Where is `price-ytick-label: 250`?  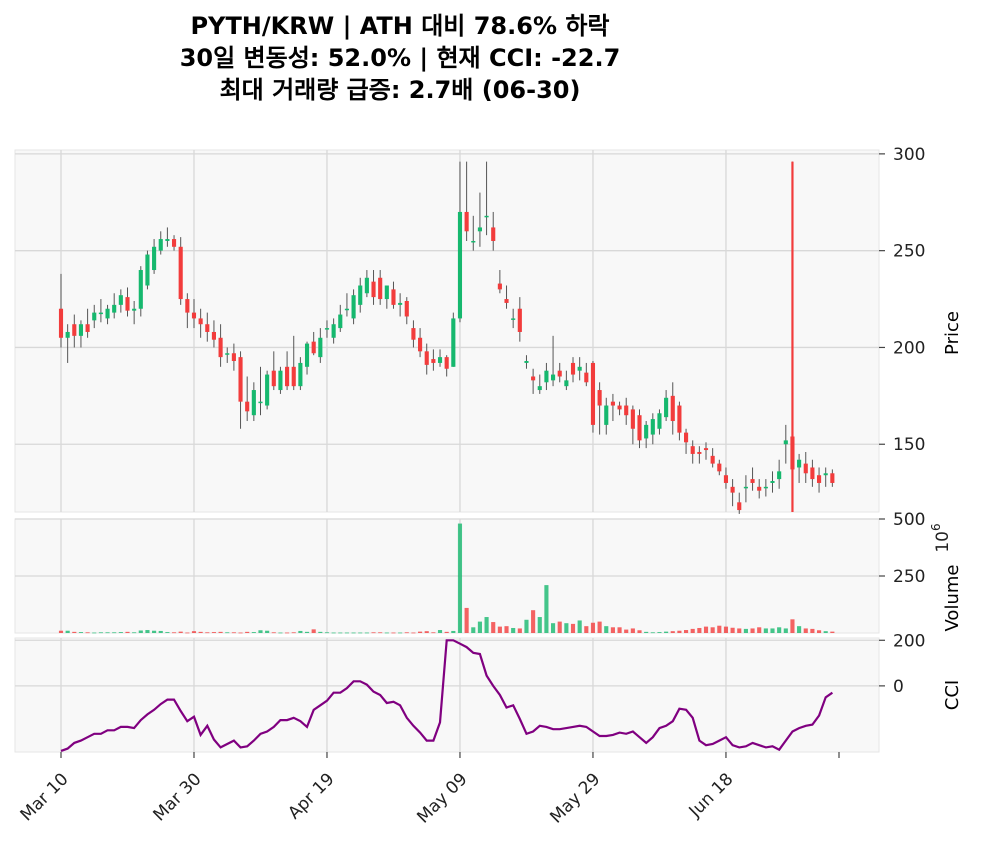 price-ytick-label: 250 is located at coordinates (909, 252).